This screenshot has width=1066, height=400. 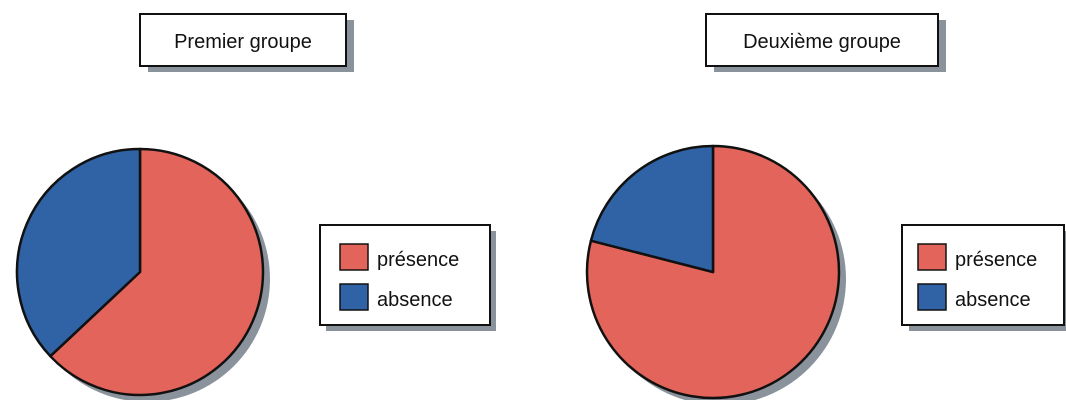 I want to click on title-box-deuxieme-groupe: Deuxième groupe, so click(x=825, y=42).